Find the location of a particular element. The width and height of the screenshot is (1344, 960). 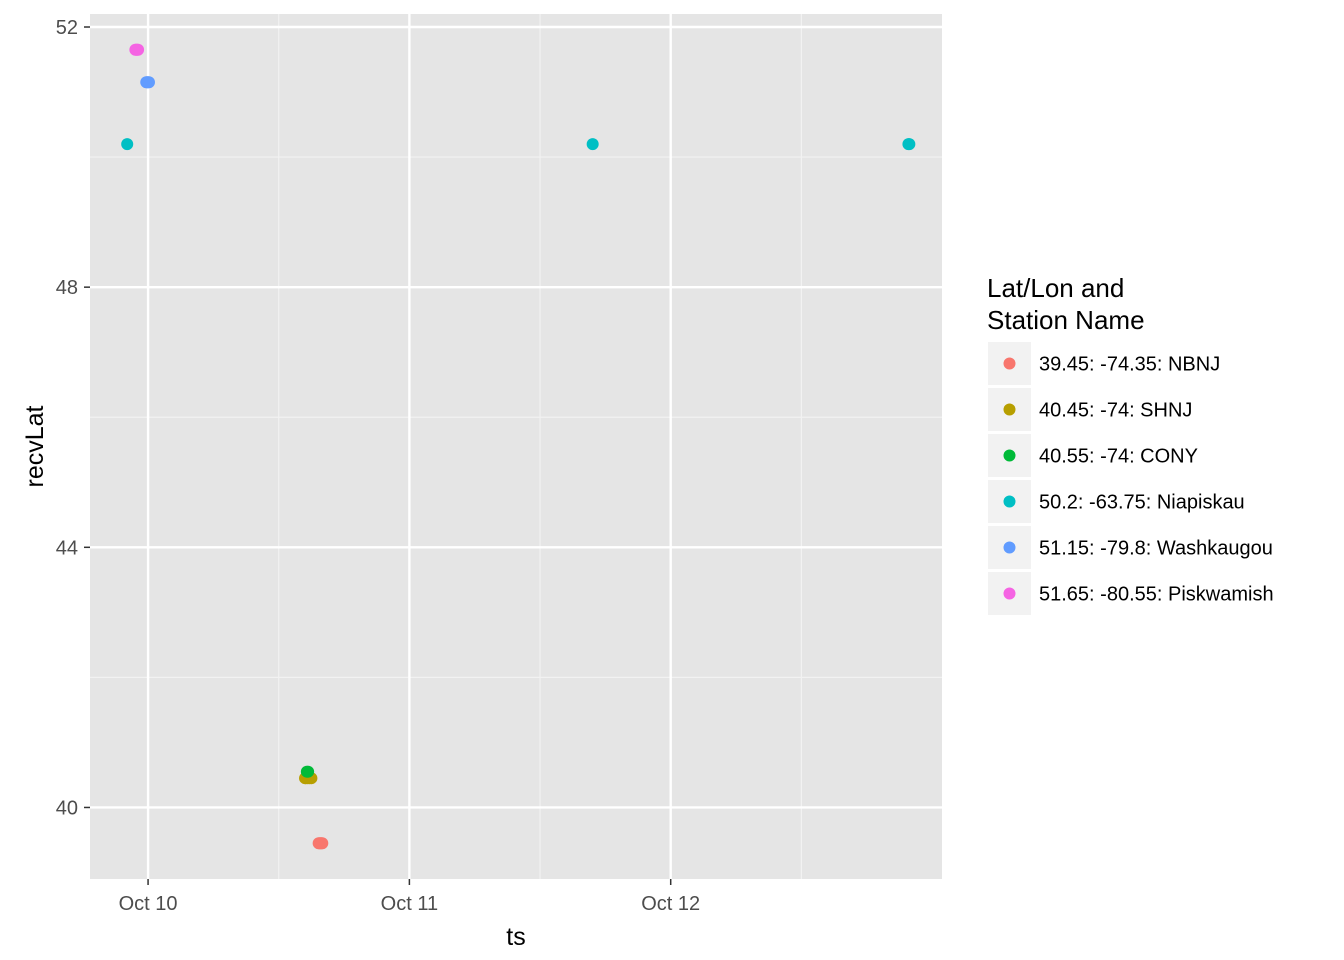

y-tick-label: 52 is located at coordinates (67, 28).